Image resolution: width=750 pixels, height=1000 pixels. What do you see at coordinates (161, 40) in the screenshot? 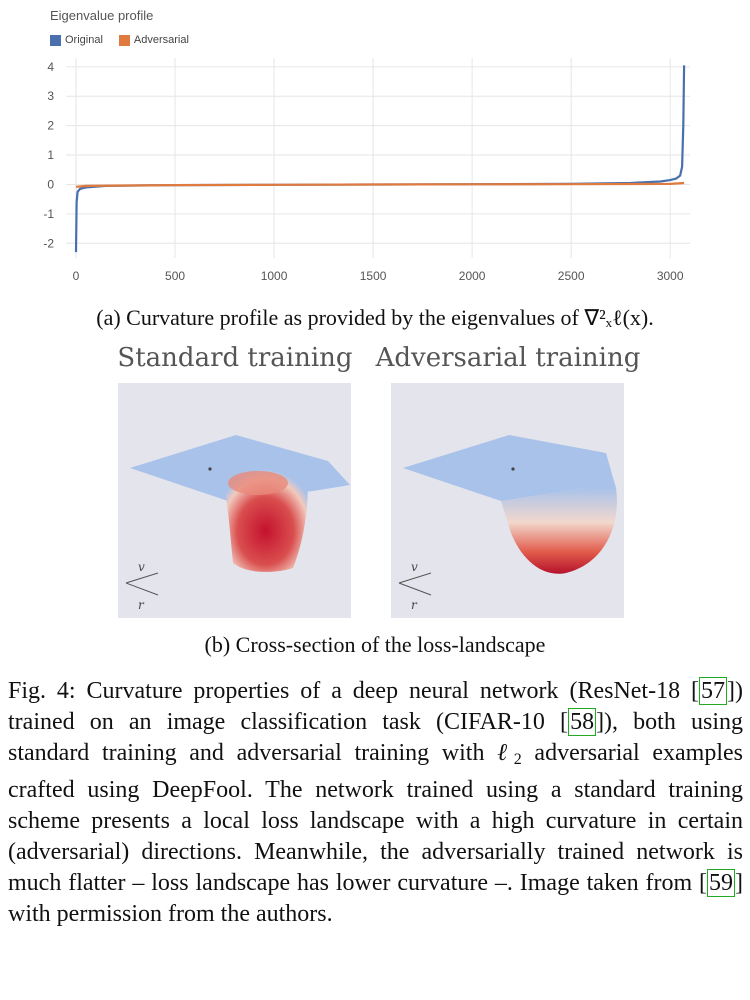
I see `legend-label-adversarial: Adversarial` at bounding box center [161, 40].